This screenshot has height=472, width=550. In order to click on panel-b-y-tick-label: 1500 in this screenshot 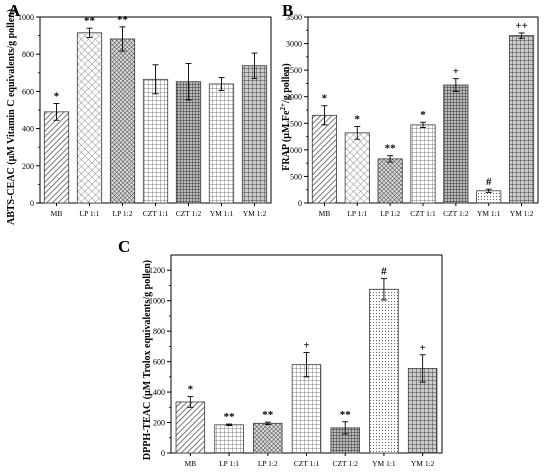, I will do `click(294, 123)`.